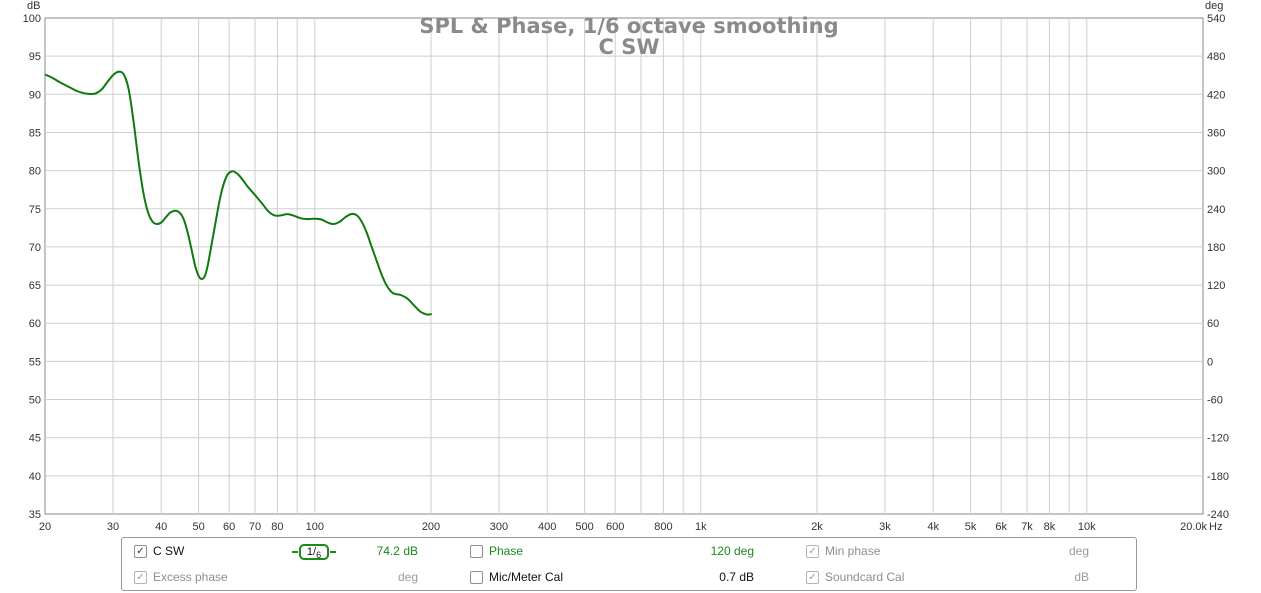 The image size is (1261, 593). What do you see at coordinates (198, 527) in the screenshot?
I see `x-tick-label: 50` at bounding box center [198, 527].